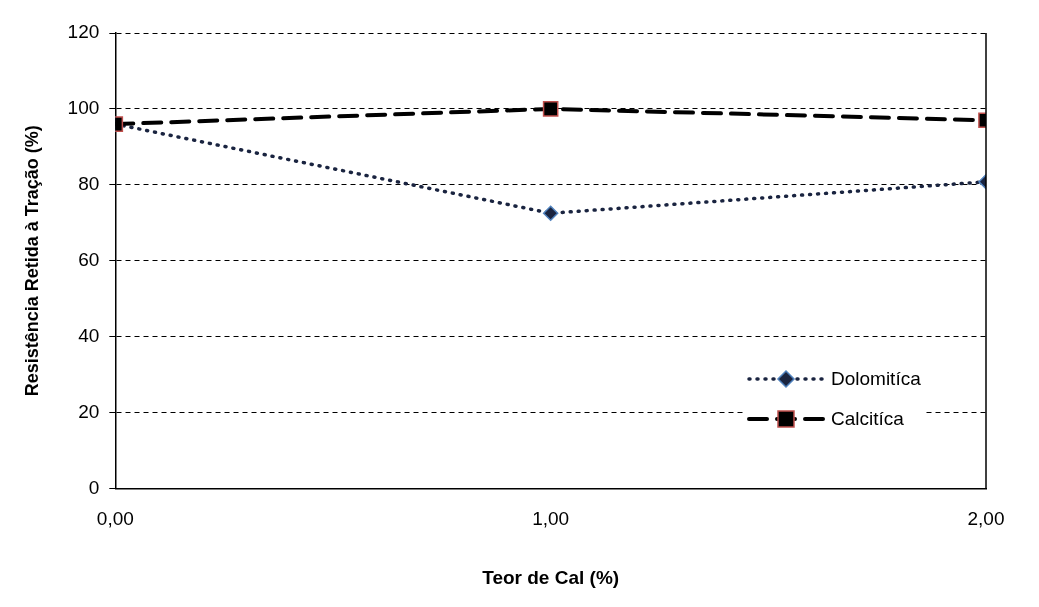 Image resolution: width=1039 pixels, height=607 pixels. What do you see at coordinates (551, 519) in the screenshot?
I see `x-tick-label: 1,00` at bounding box center [551, 519].